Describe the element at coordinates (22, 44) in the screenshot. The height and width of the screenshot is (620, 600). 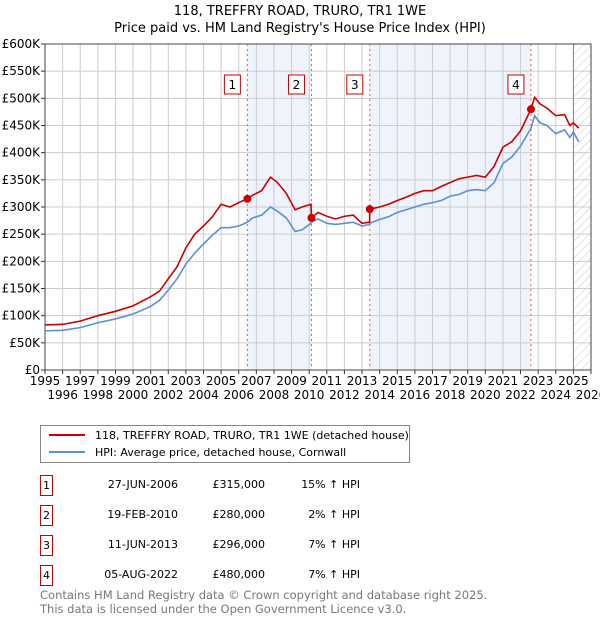
I see `y-tick-label: £600K` at that location.